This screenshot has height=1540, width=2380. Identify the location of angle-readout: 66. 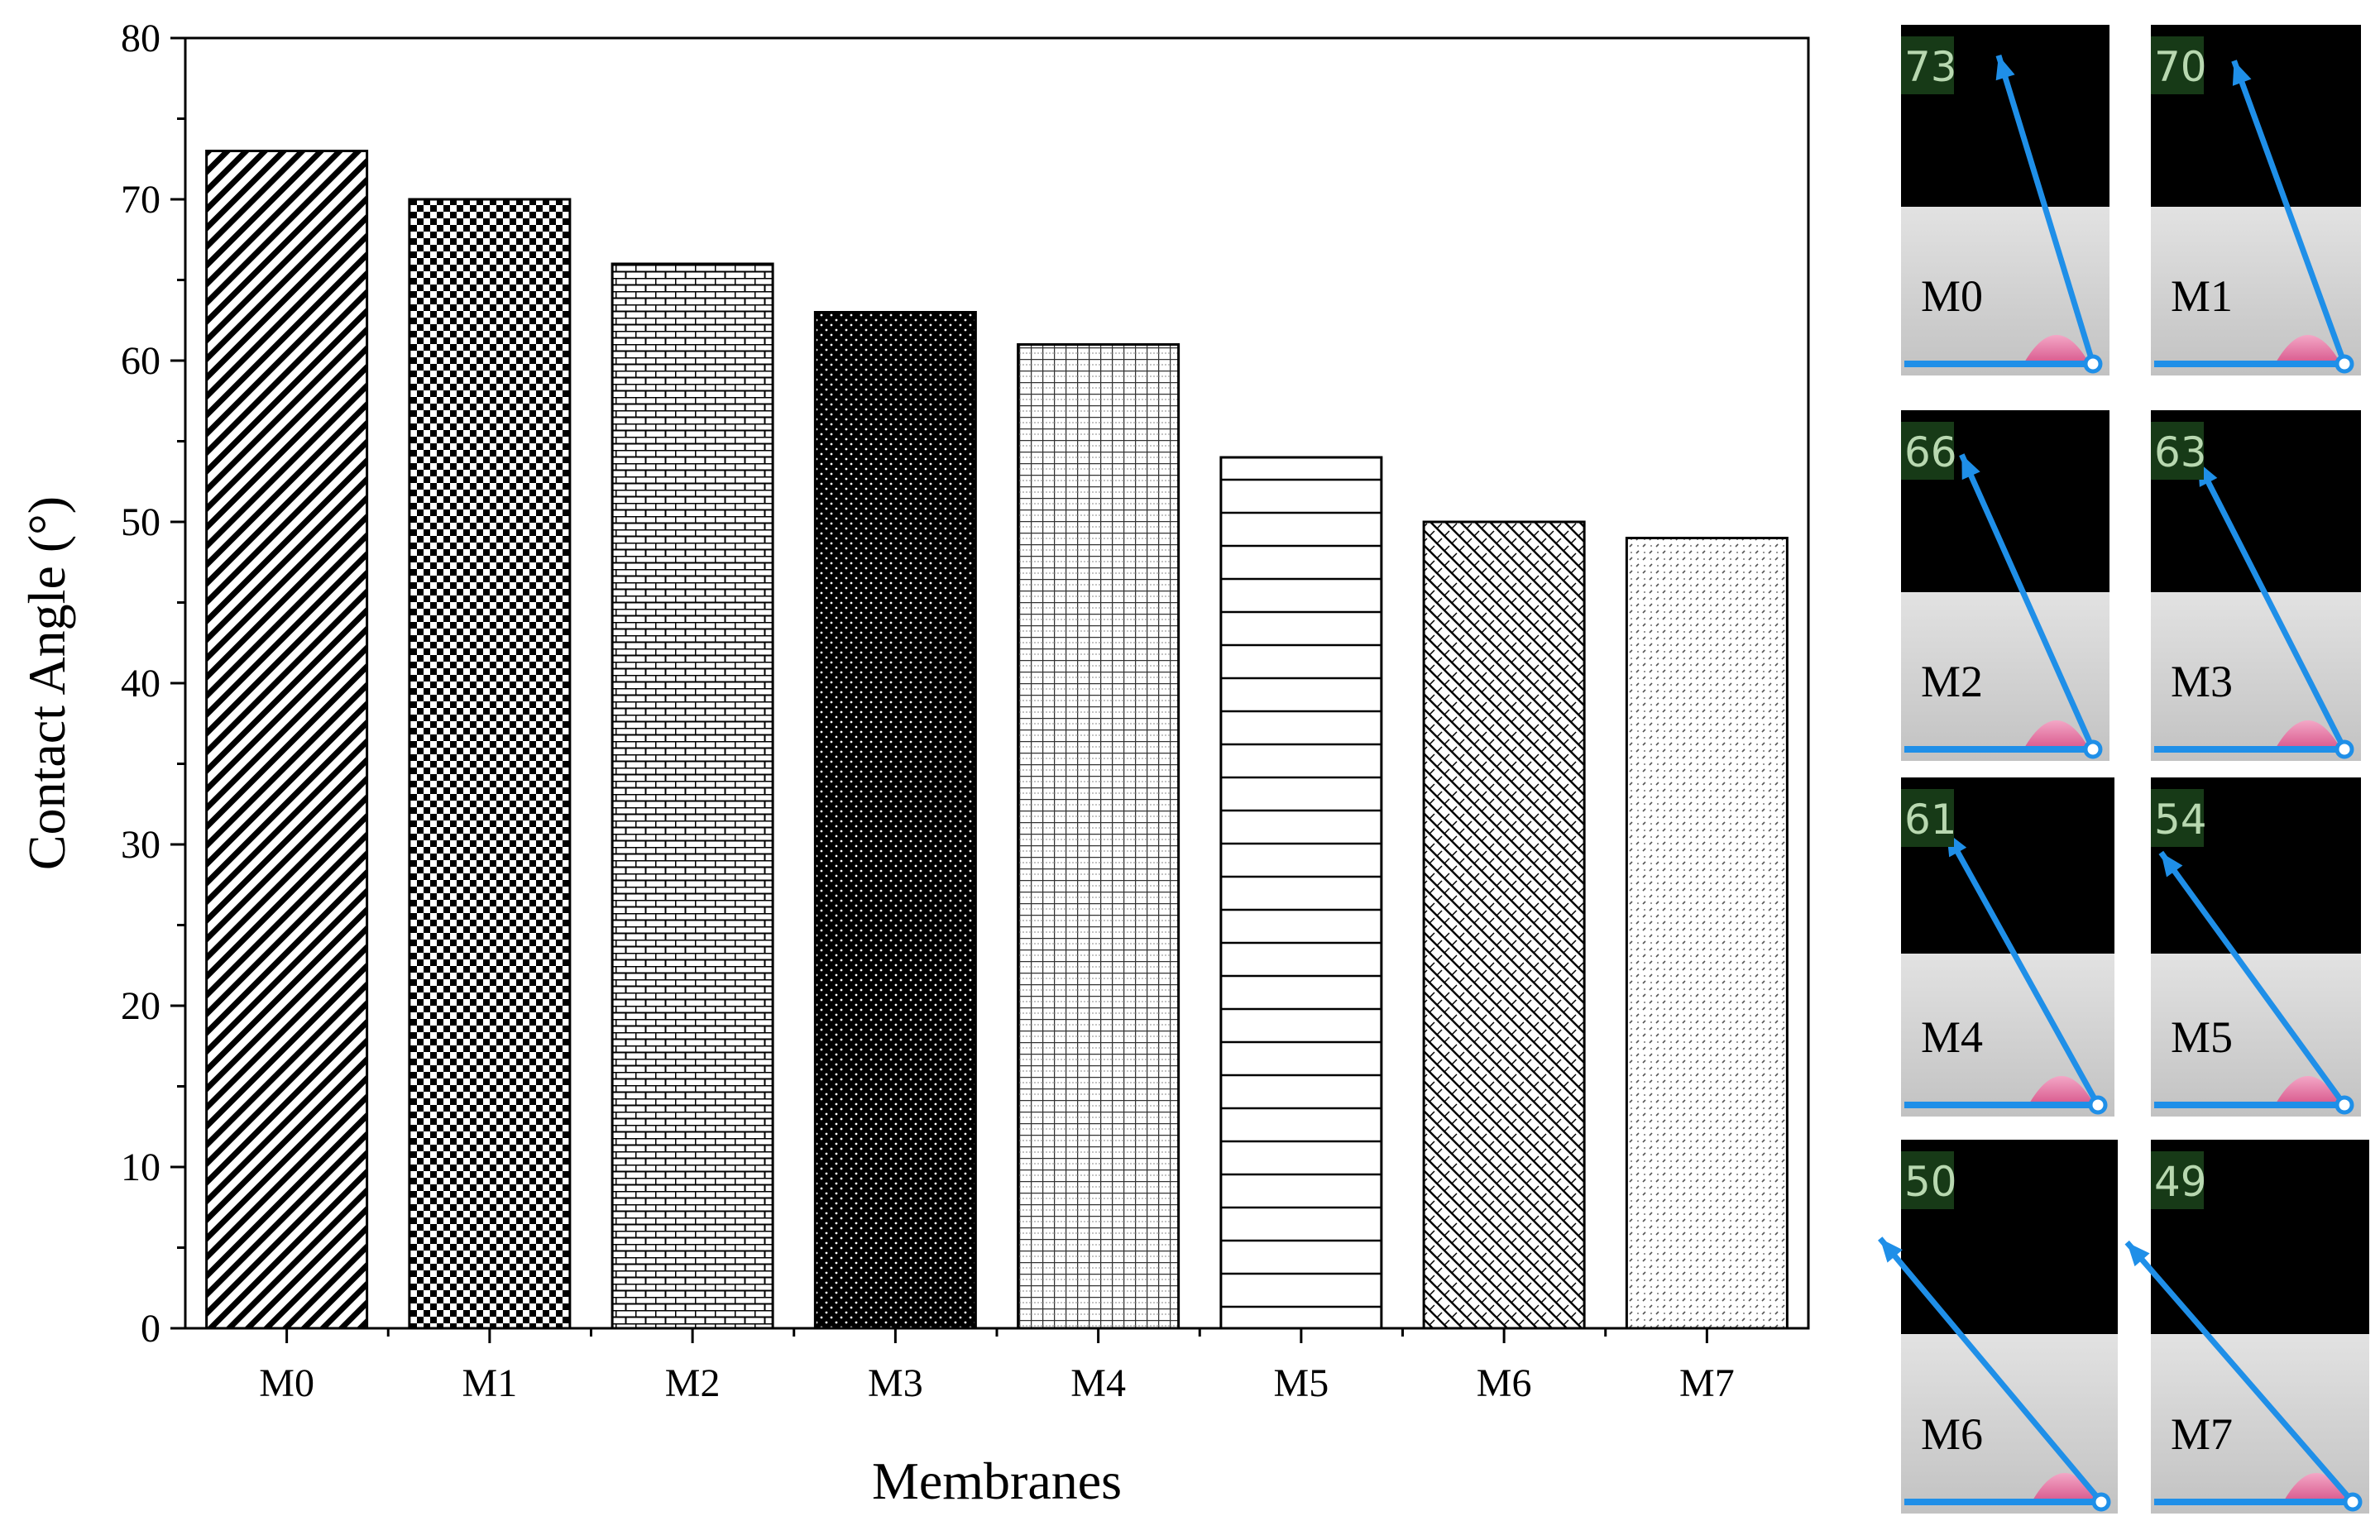
(1930, 452).